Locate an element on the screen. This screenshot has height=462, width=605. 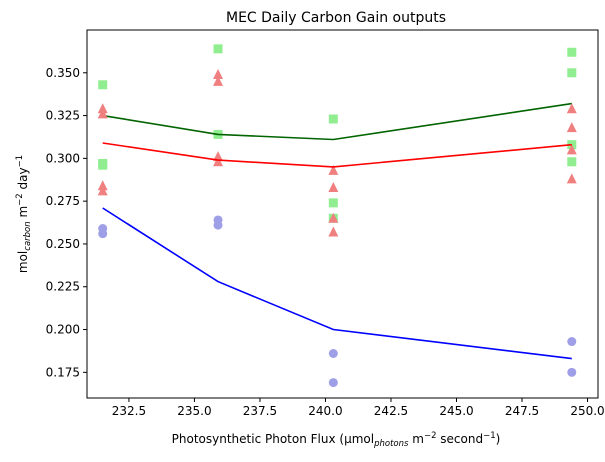
y-axis-label: molcarbon m−2 day−1 is located at coordinates (24, 214).